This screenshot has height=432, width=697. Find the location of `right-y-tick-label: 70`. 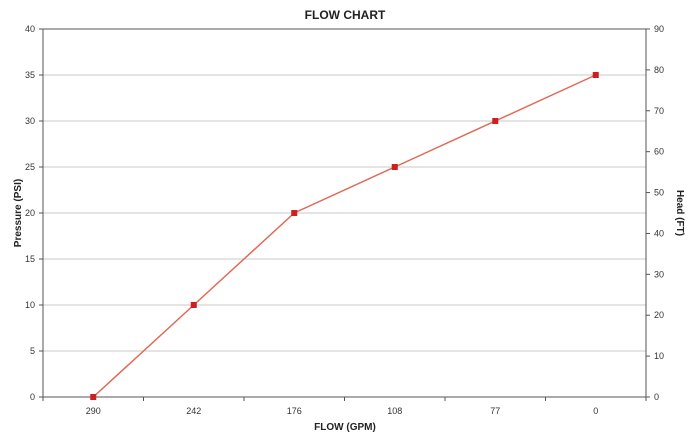

right-y-tick-label: 70 is located at coordinates (659, 111).